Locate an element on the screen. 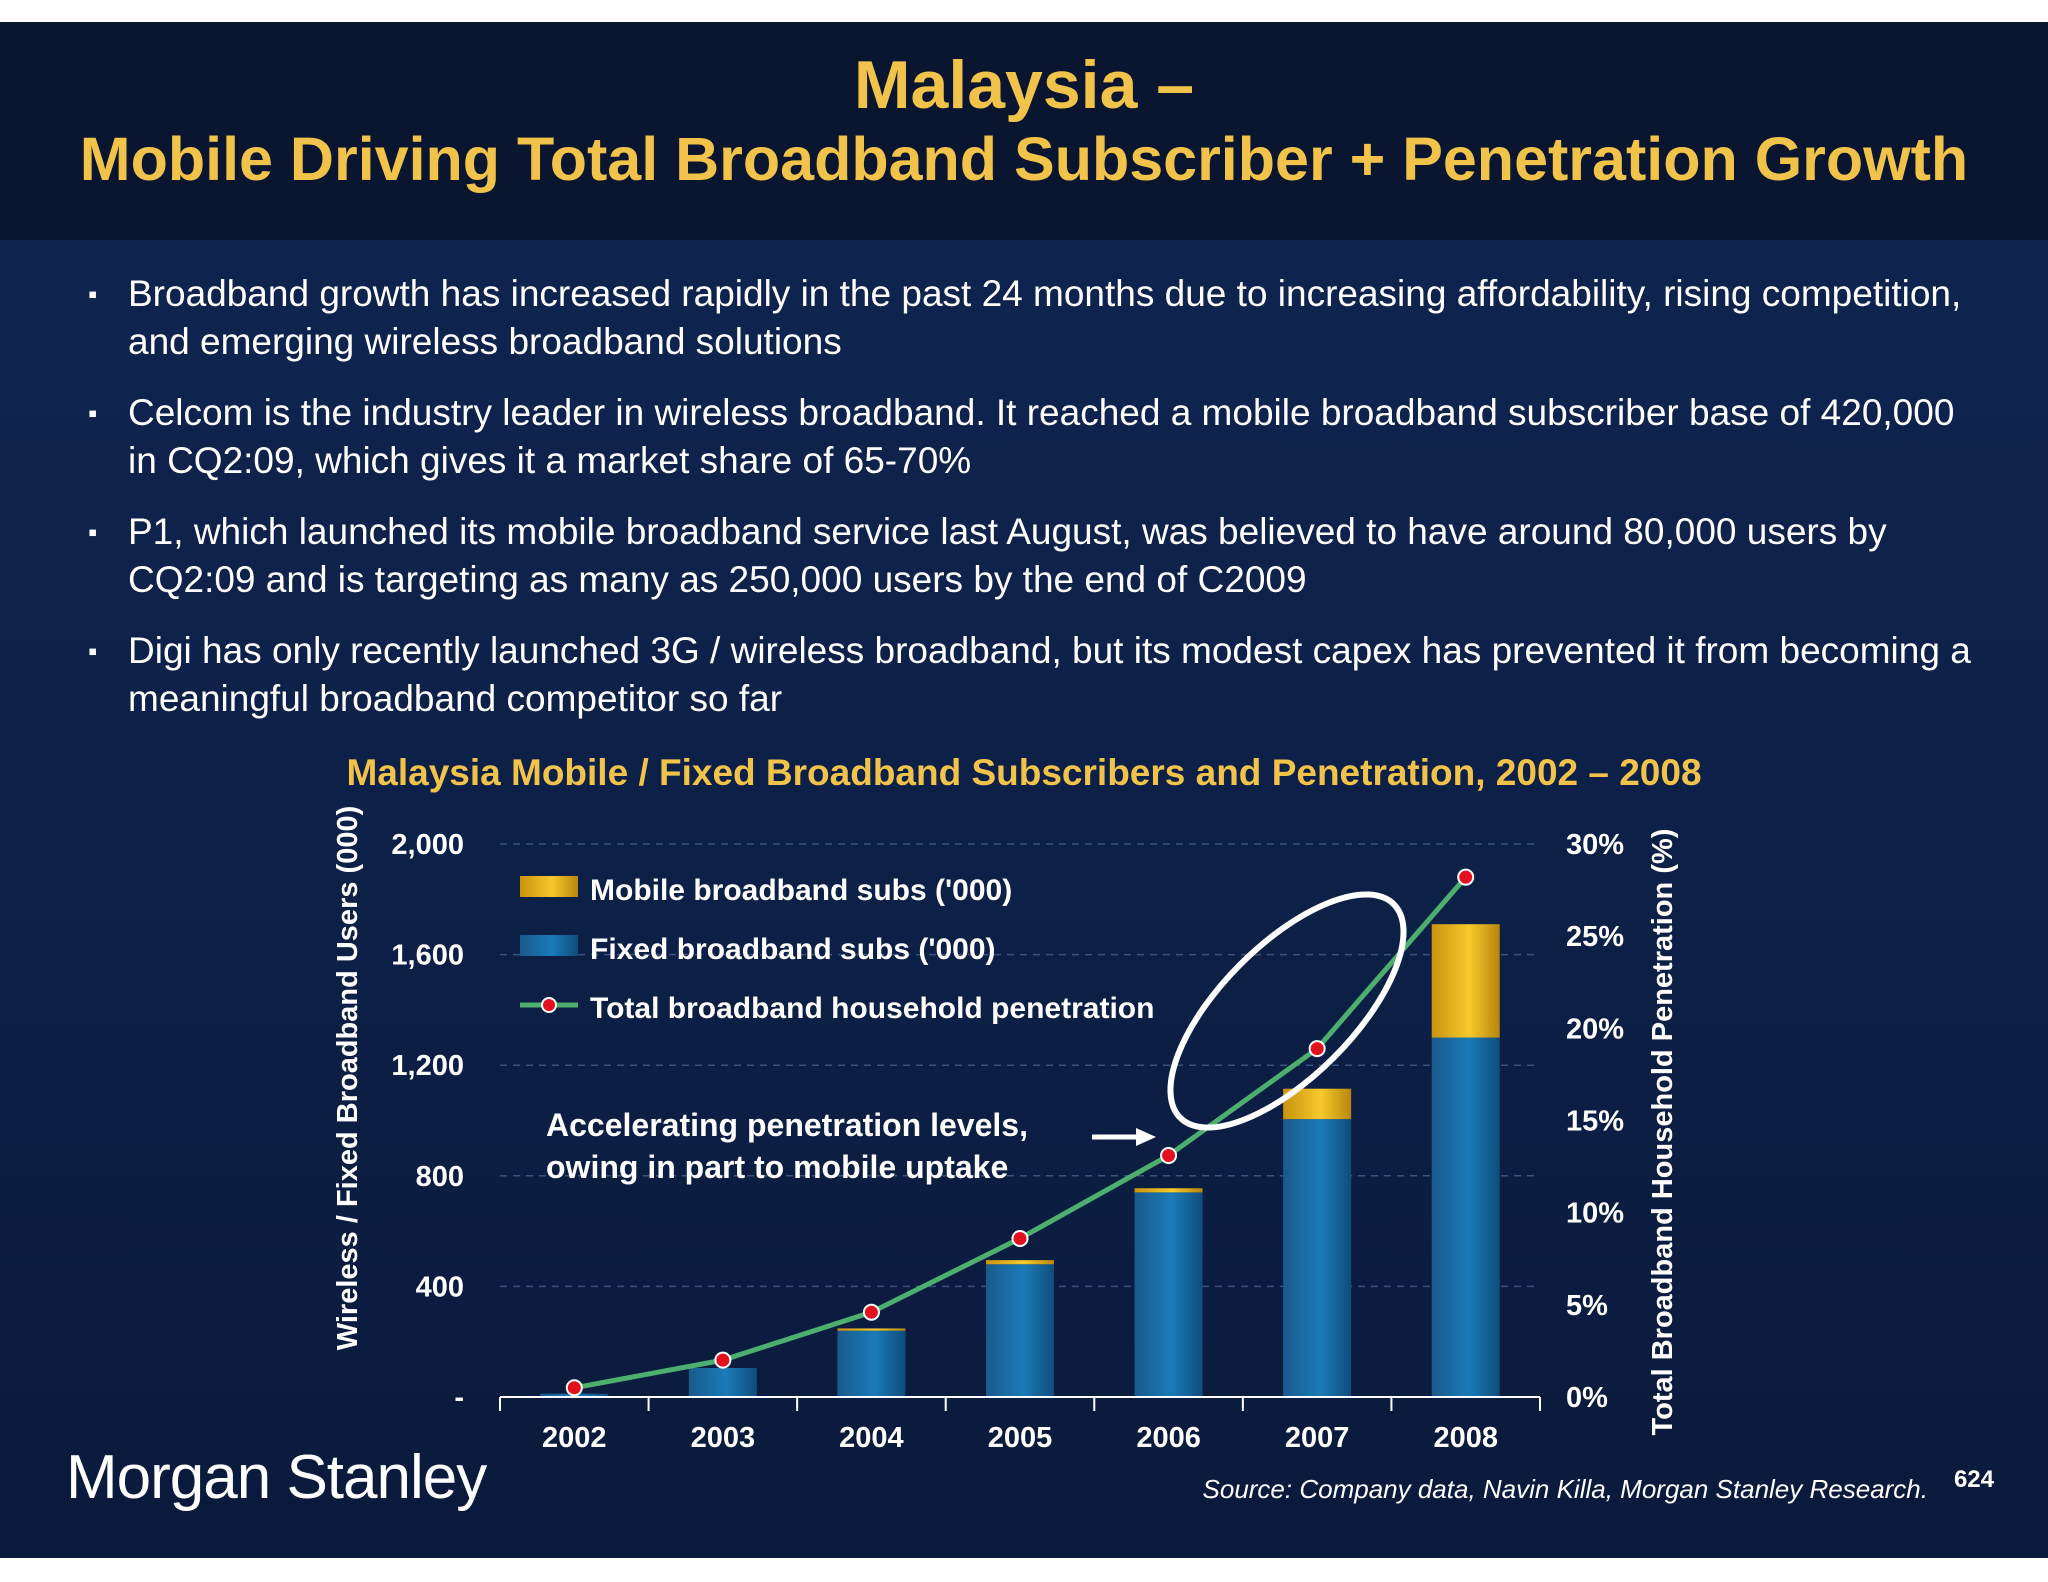  legend-swatch-marker is located at coordinates (549, 1005).